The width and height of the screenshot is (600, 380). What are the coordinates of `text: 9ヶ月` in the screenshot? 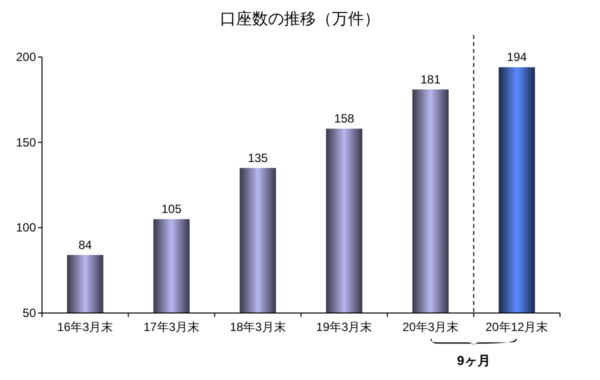 It's located at (473, 360).